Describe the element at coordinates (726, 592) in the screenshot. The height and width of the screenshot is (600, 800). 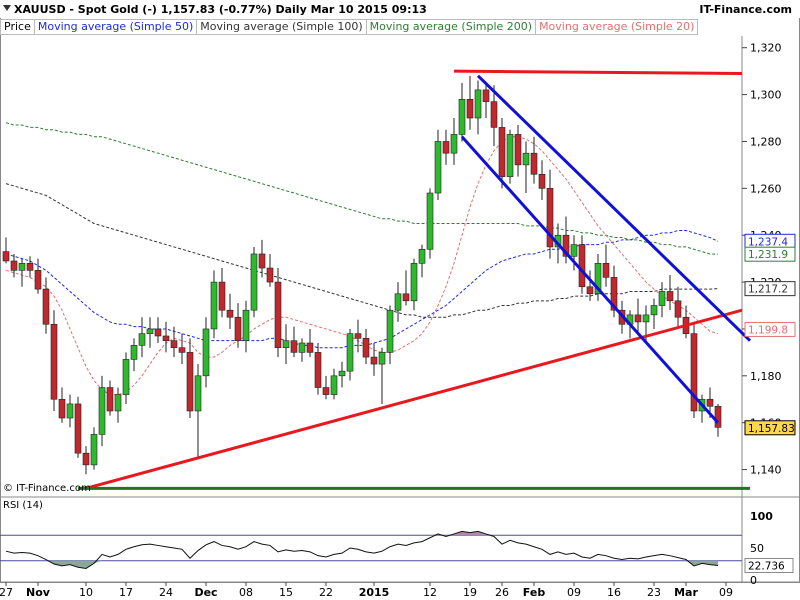
I see `time-tick-label: 09` at that location.